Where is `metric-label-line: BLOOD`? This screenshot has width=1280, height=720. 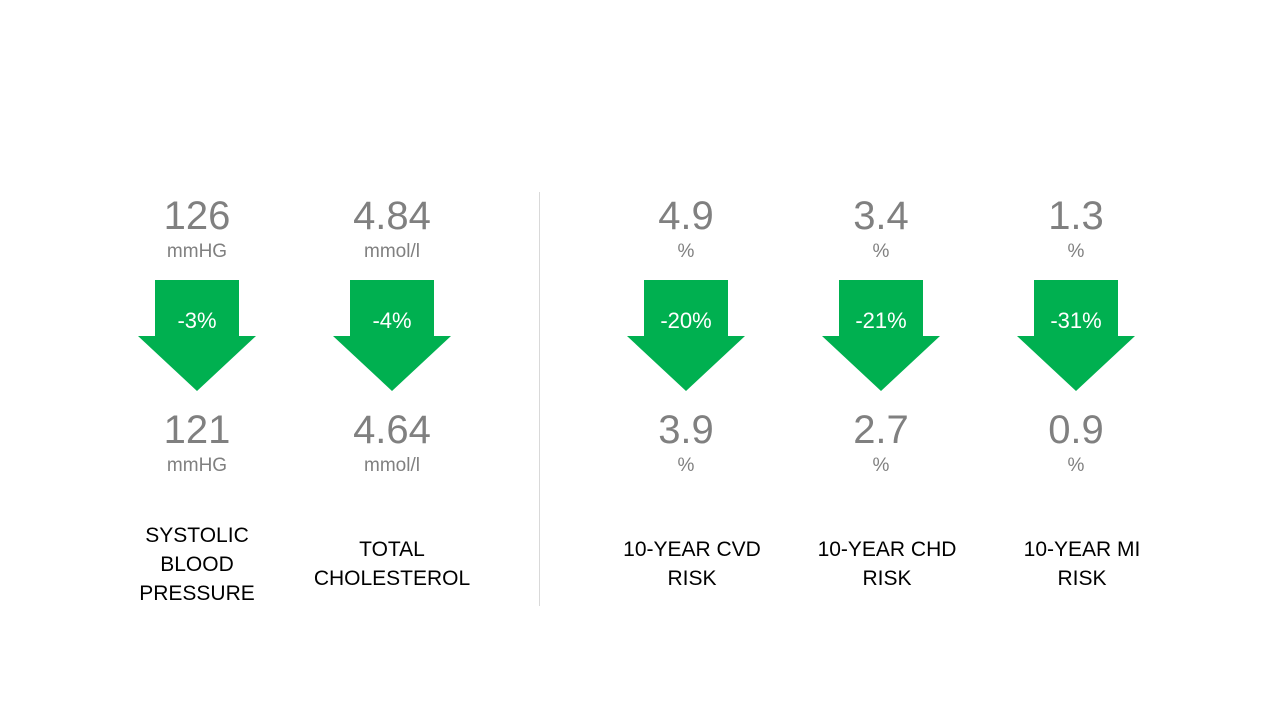
metric-label-line: BLOOD is located at coordinates (197, 564).